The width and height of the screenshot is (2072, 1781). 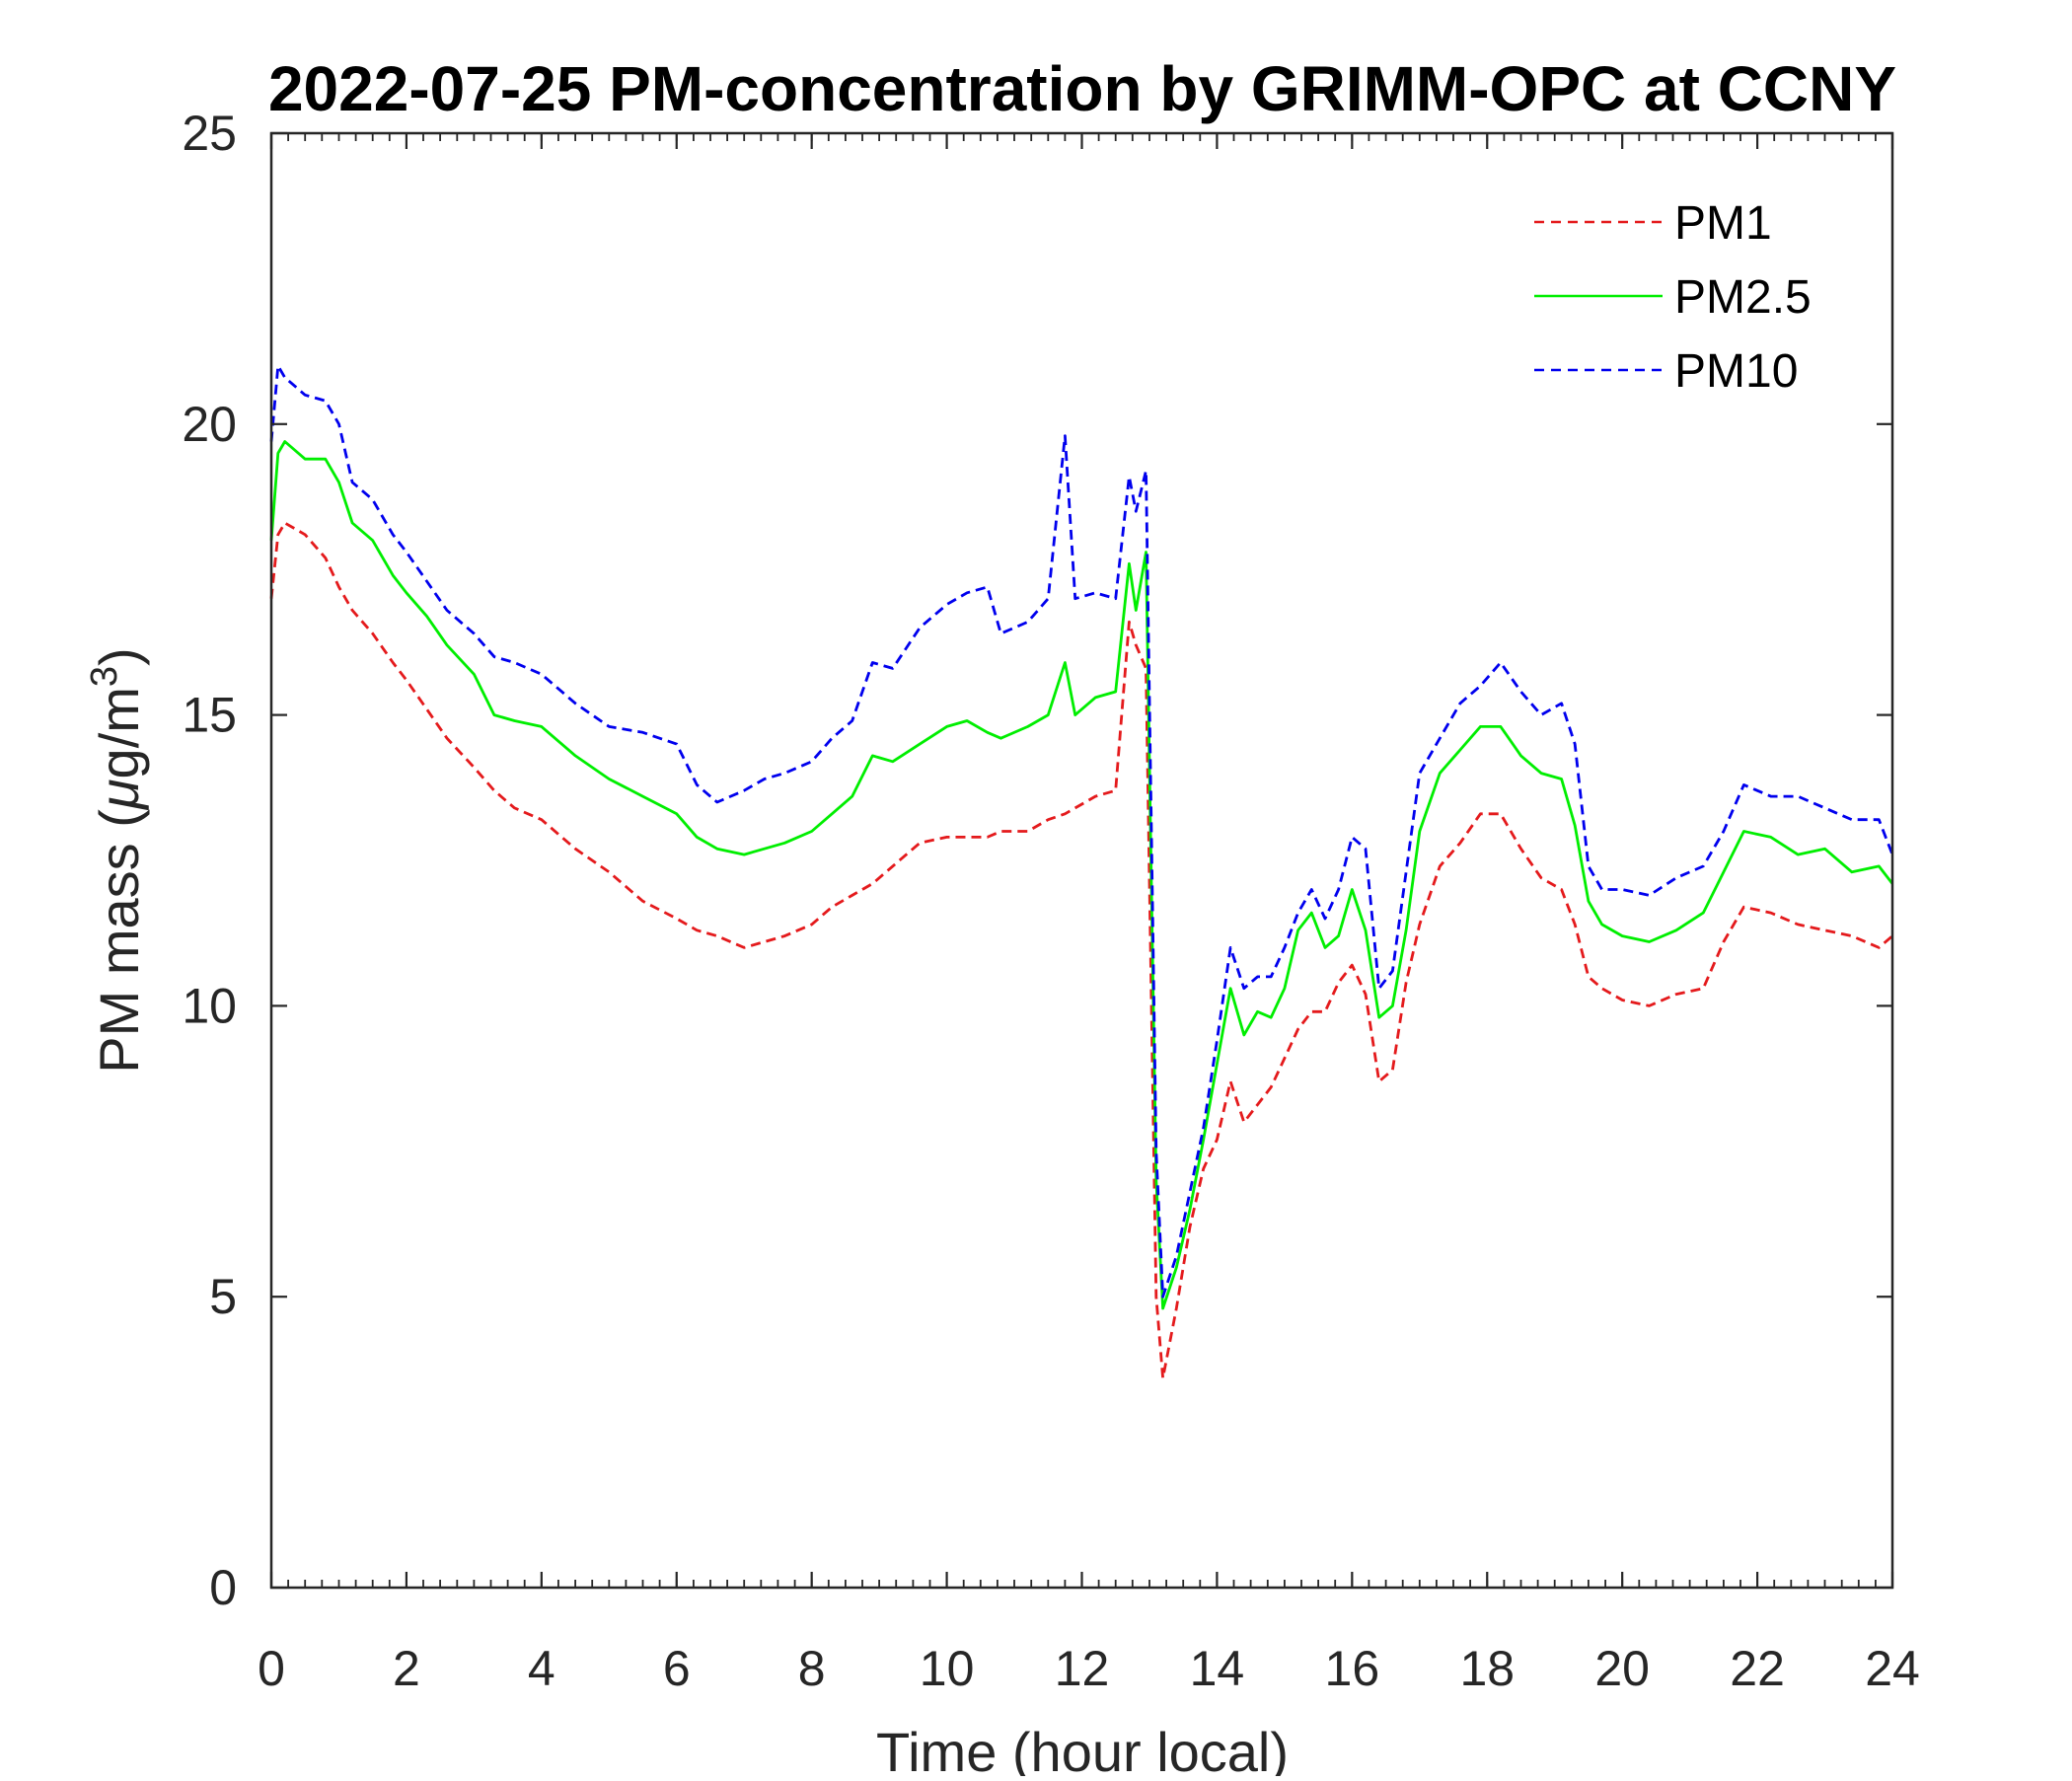 I want to click on x-tick-label: 20, so click(x=1622, y=1668).